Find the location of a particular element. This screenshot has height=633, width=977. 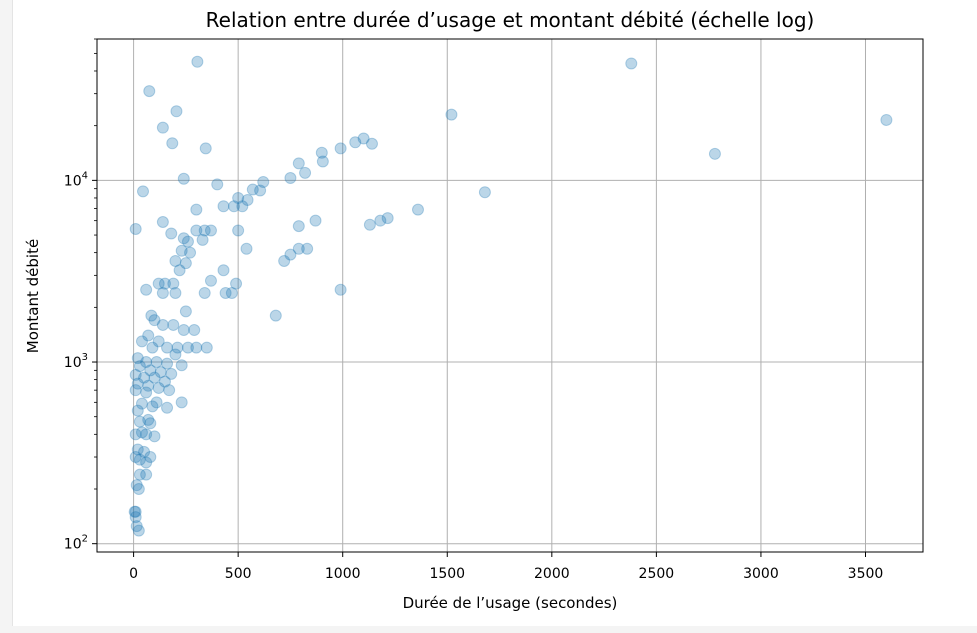

x-tick-label: 500 is located at coordinates (238, 574).